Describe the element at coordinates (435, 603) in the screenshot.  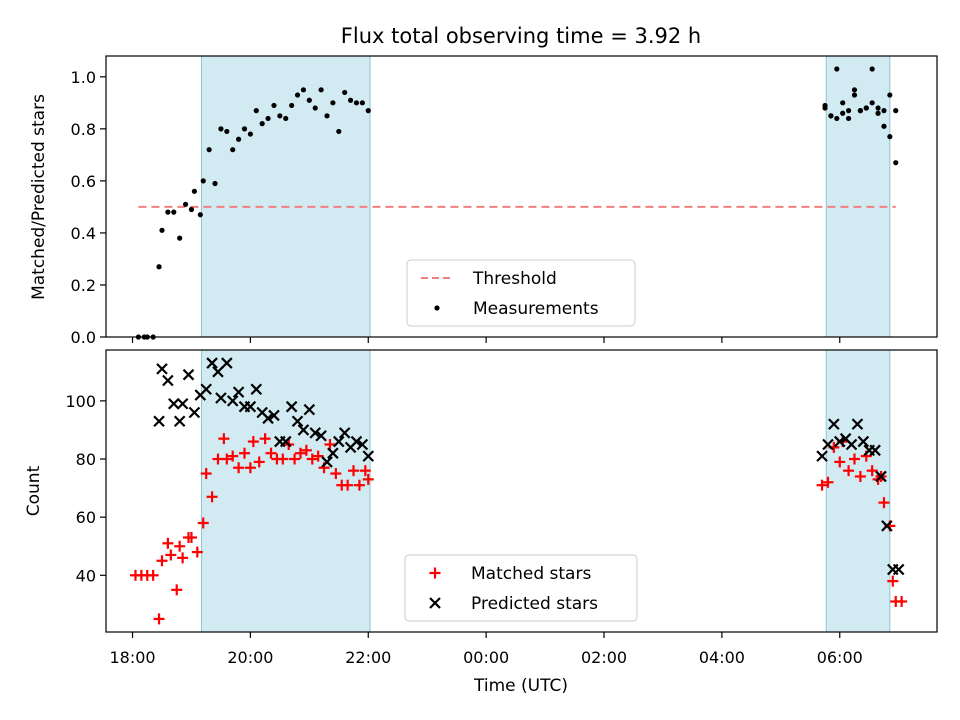
I see `bottom-legend-marker` at that location.